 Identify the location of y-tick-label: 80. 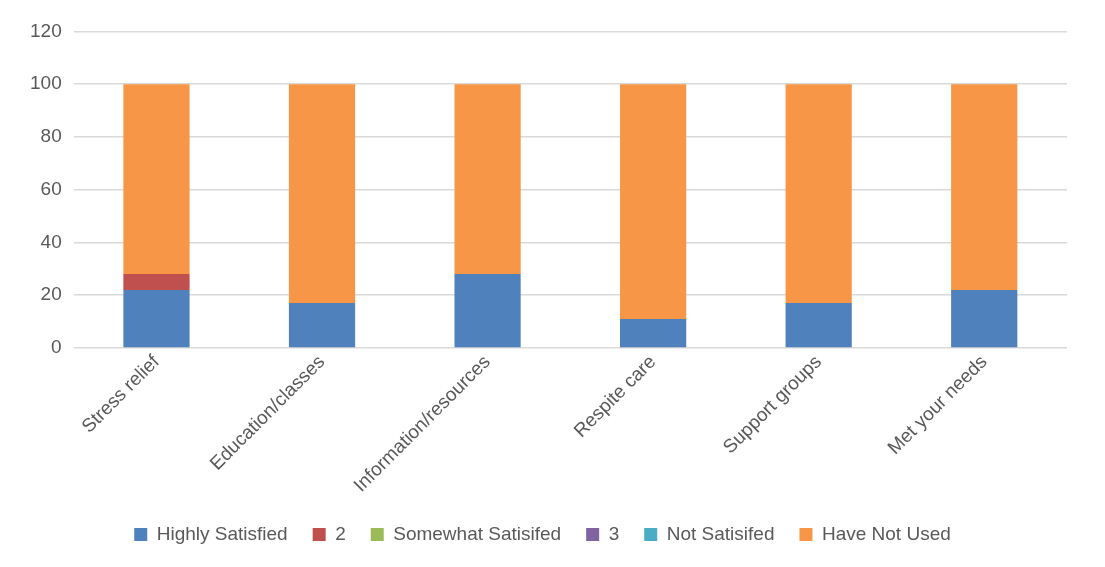
(51, 136).